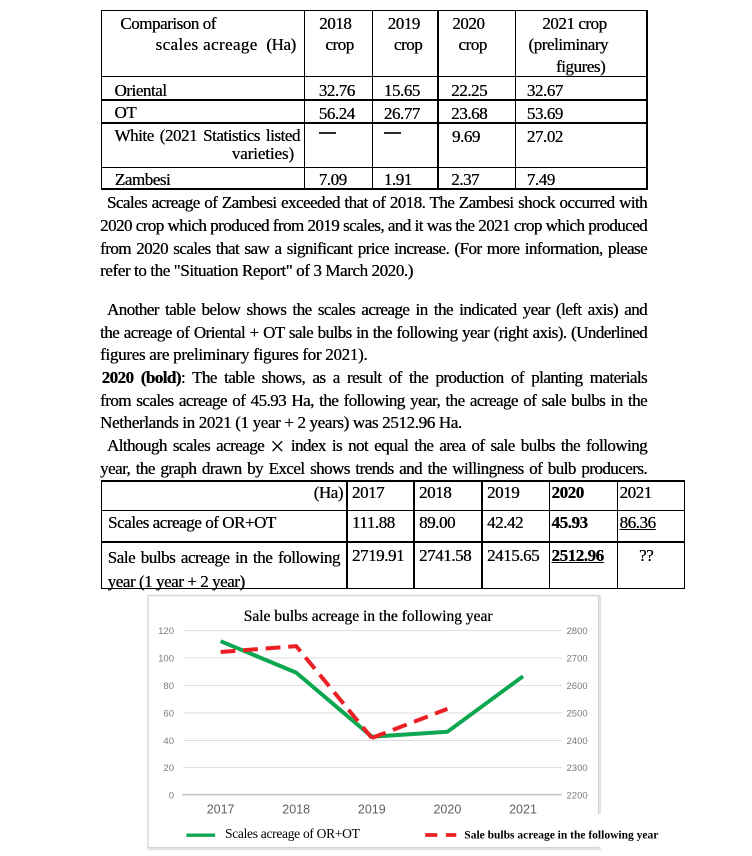  What do you see at coordinates (577, 631) in the screenshot?
I see `svg-text: 2800` at bounding box center [577, 631].